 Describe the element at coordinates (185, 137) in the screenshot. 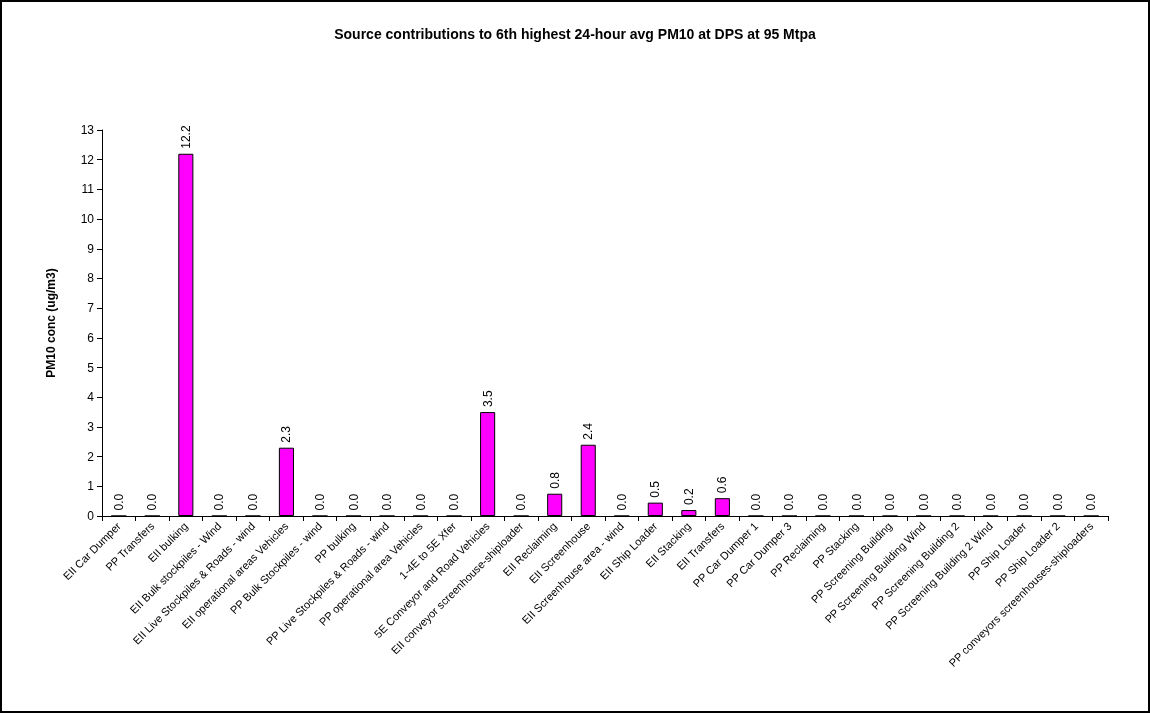

I see `data-label: 12.2` at that location.